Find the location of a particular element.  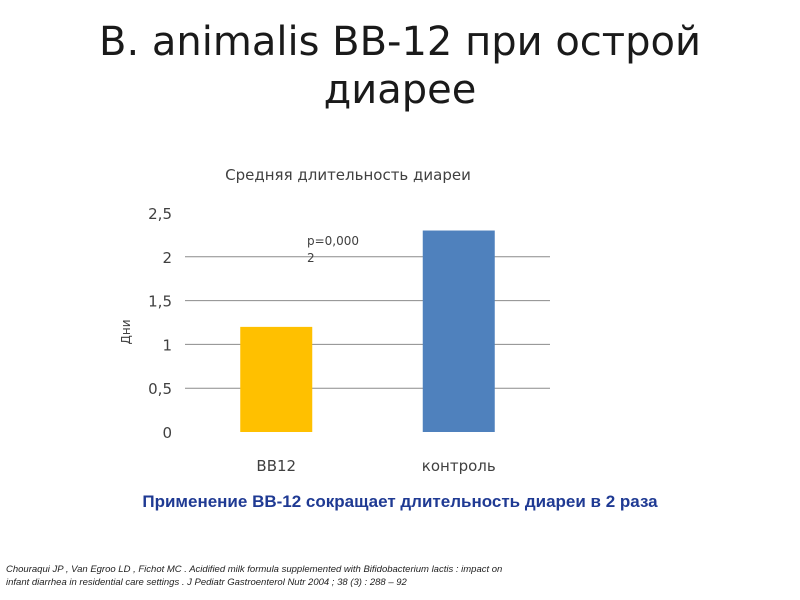

y-axis-label: Дни is located at coordinates (126, 331).